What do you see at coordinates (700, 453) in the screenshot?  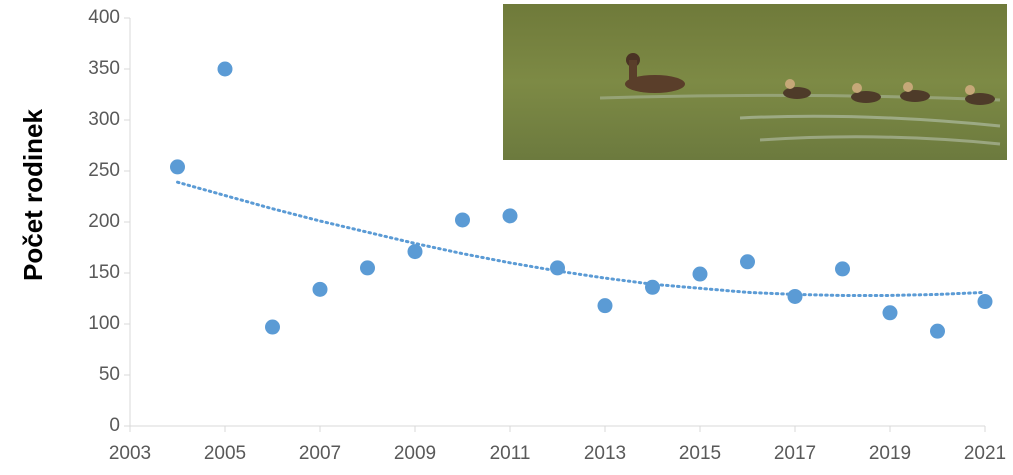 I see `x-tick-label: 2015` at bounding box center [700, 453].